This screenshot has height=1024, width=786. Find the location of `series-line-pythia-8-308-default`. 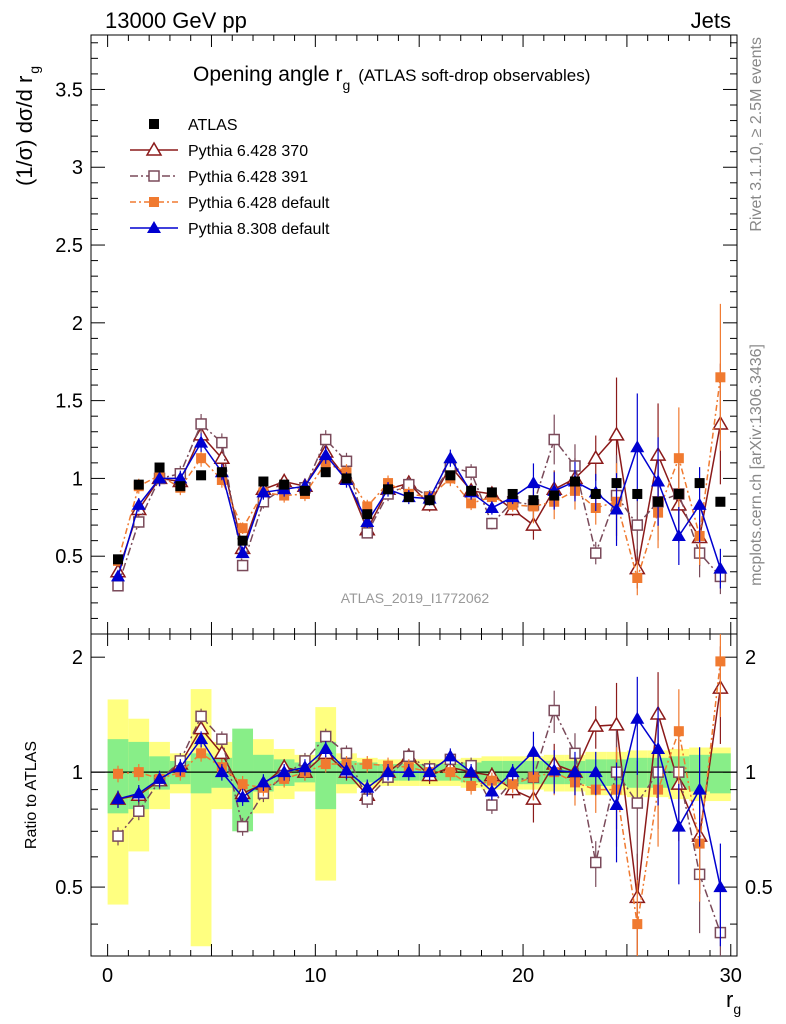

series-line-pythia-8-308-default is located at coordinates (419, 509).